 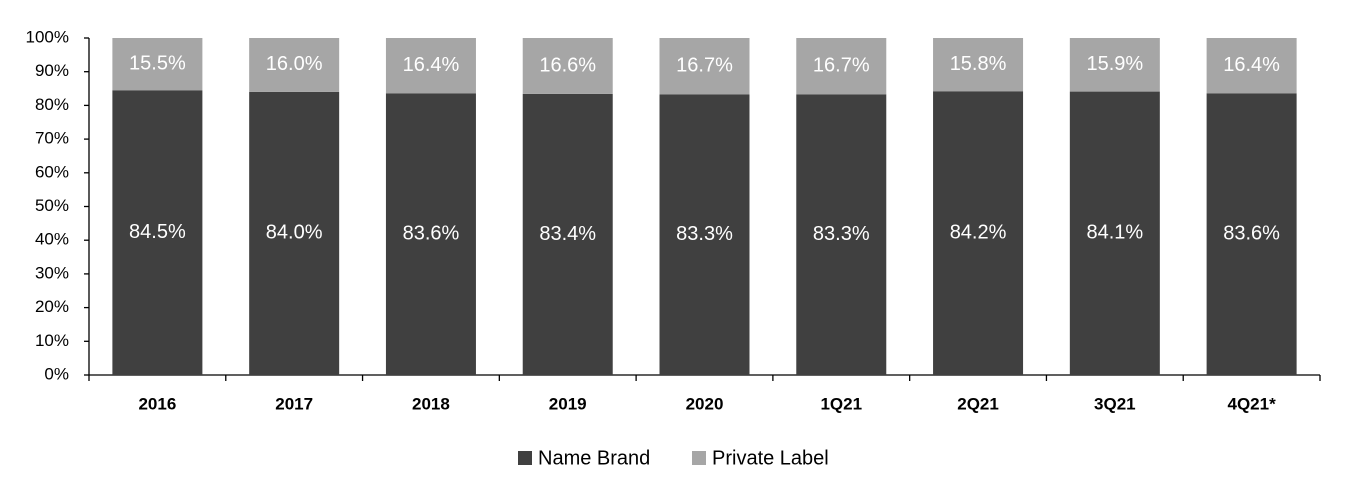 I want to click on y-tick-label: 20%, so click(x=52, y=306).